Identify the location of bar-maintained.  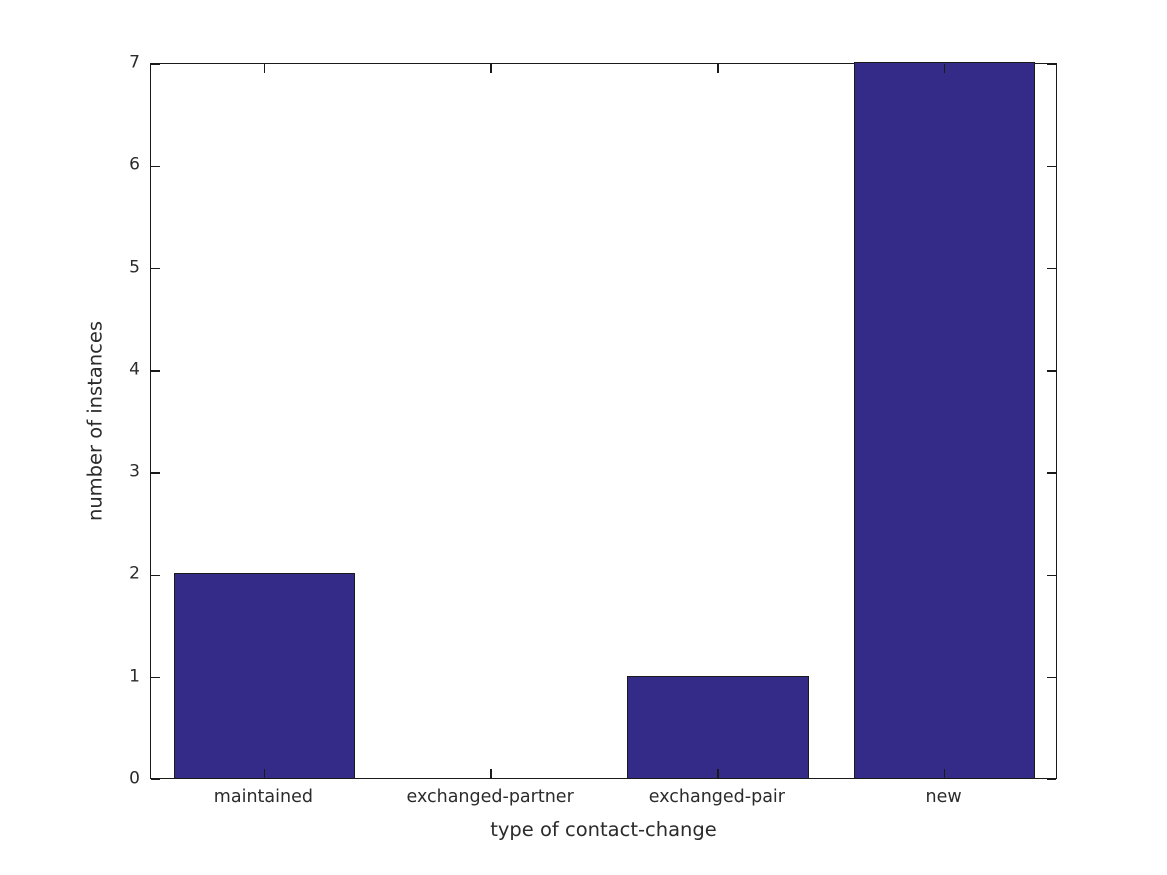
(264, 675).